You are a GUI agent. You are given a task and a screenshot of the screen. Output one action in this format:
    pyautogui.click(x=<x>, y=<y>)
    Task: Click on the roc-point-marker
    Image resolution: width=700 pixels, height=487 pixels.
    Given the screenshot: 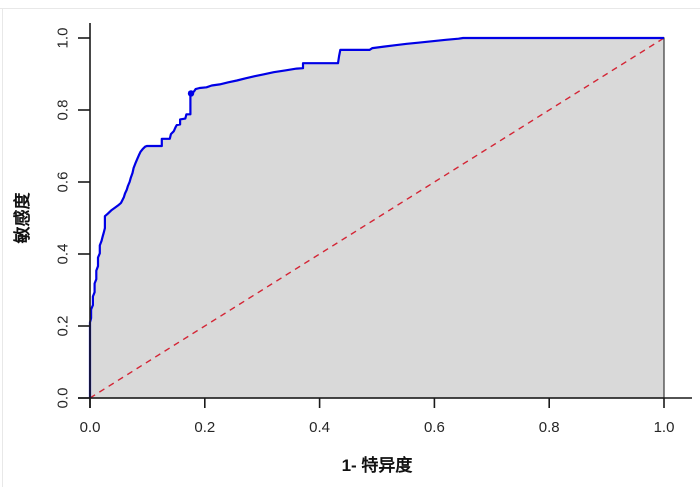 What is the action you would take?
    pyautogui.click(x=191, y=93)
    